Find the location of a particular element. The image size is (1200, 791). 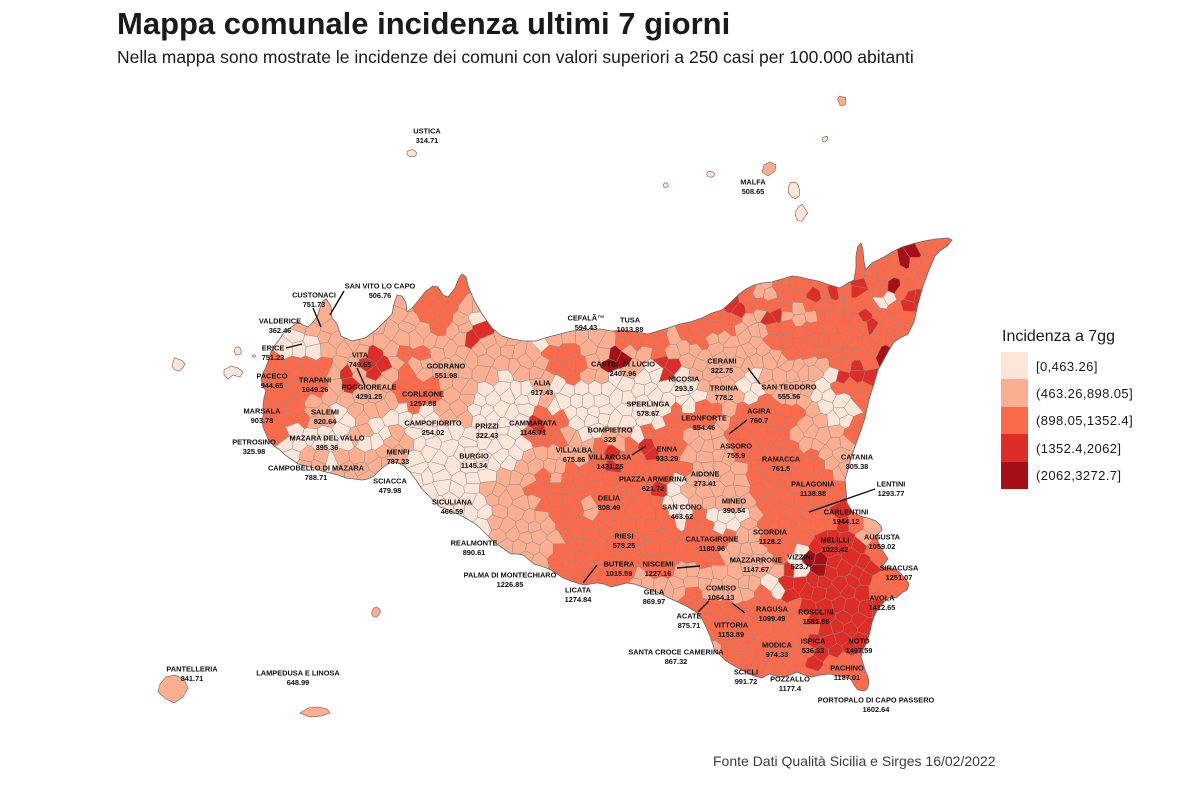

svg-text: ISPICA is located at coordinates (813, 640).